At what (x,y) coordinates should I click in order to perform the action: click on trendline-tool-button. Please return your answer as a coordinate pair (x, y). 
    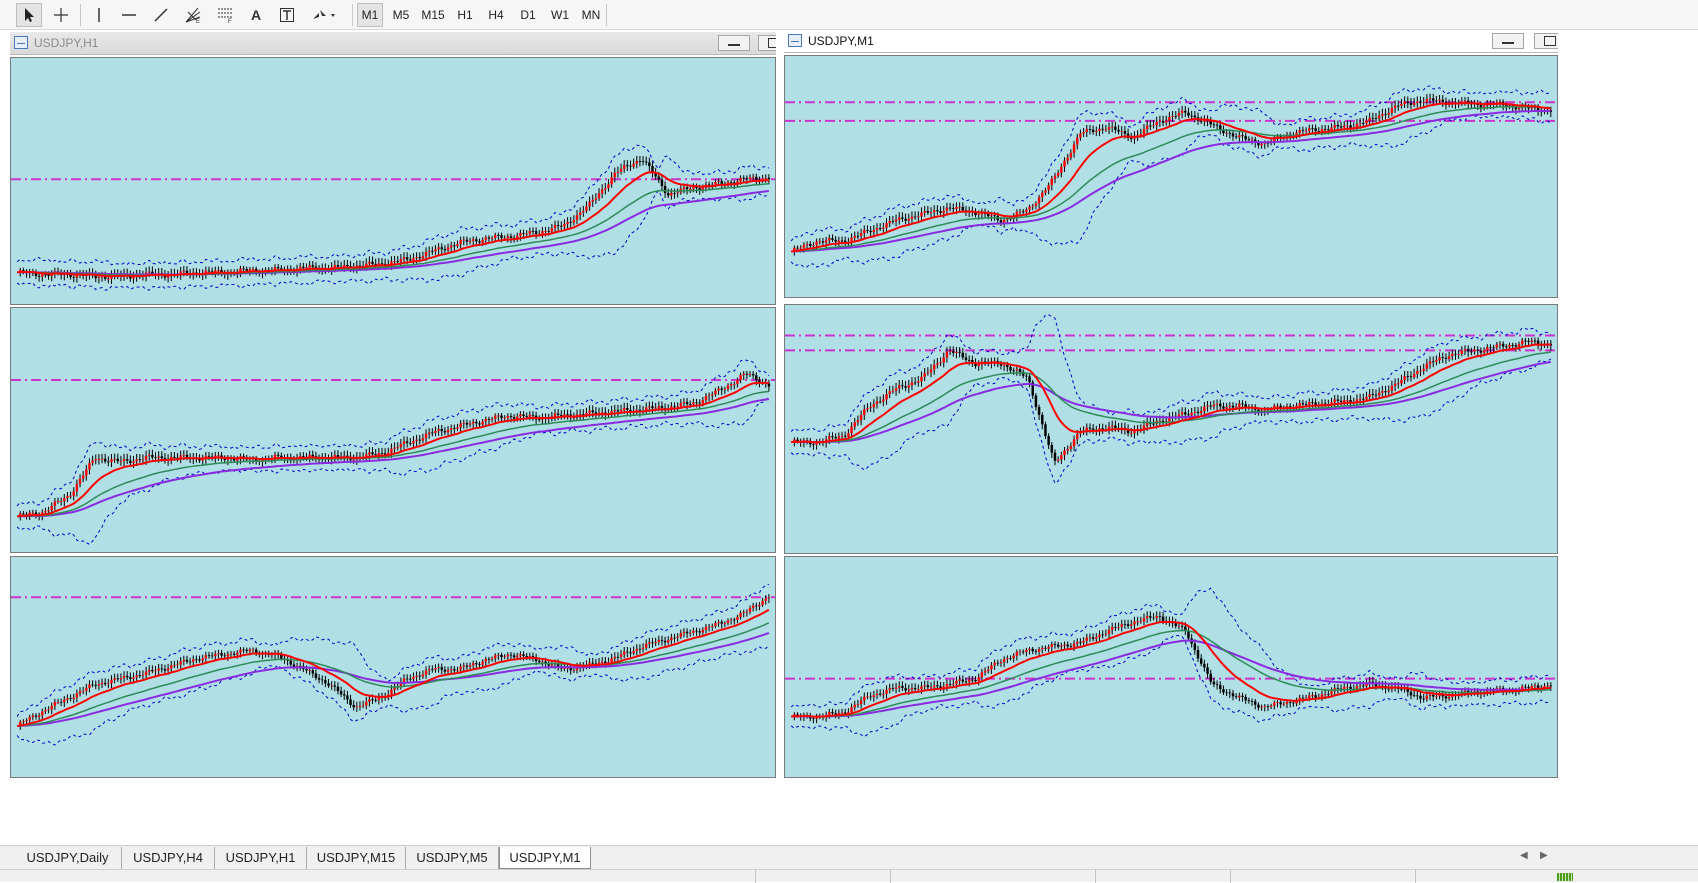
    Looking at the image, I should click on (161, 15).